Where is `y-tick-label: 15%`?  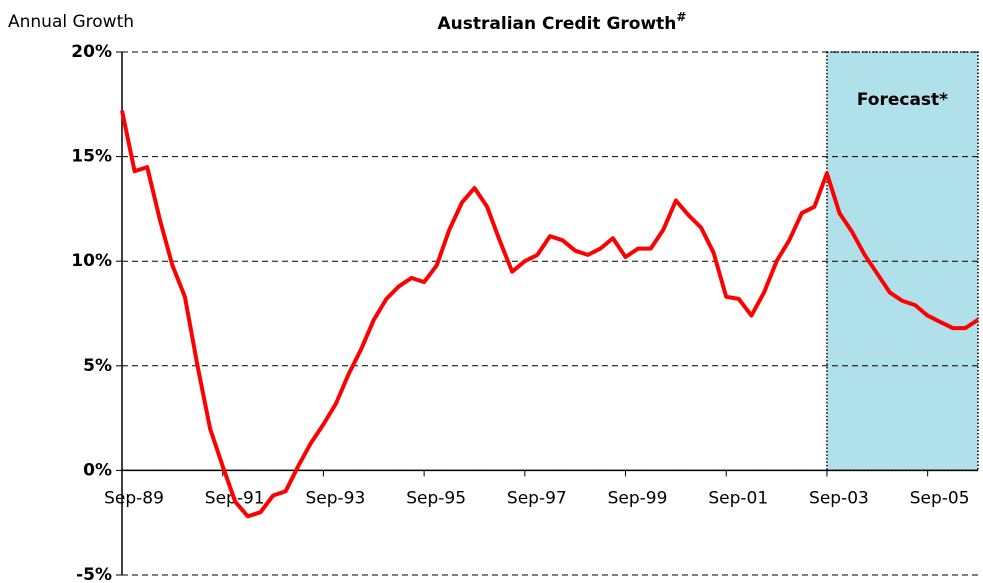 y-tick-label: 15% is located at coordinates (91, 157).